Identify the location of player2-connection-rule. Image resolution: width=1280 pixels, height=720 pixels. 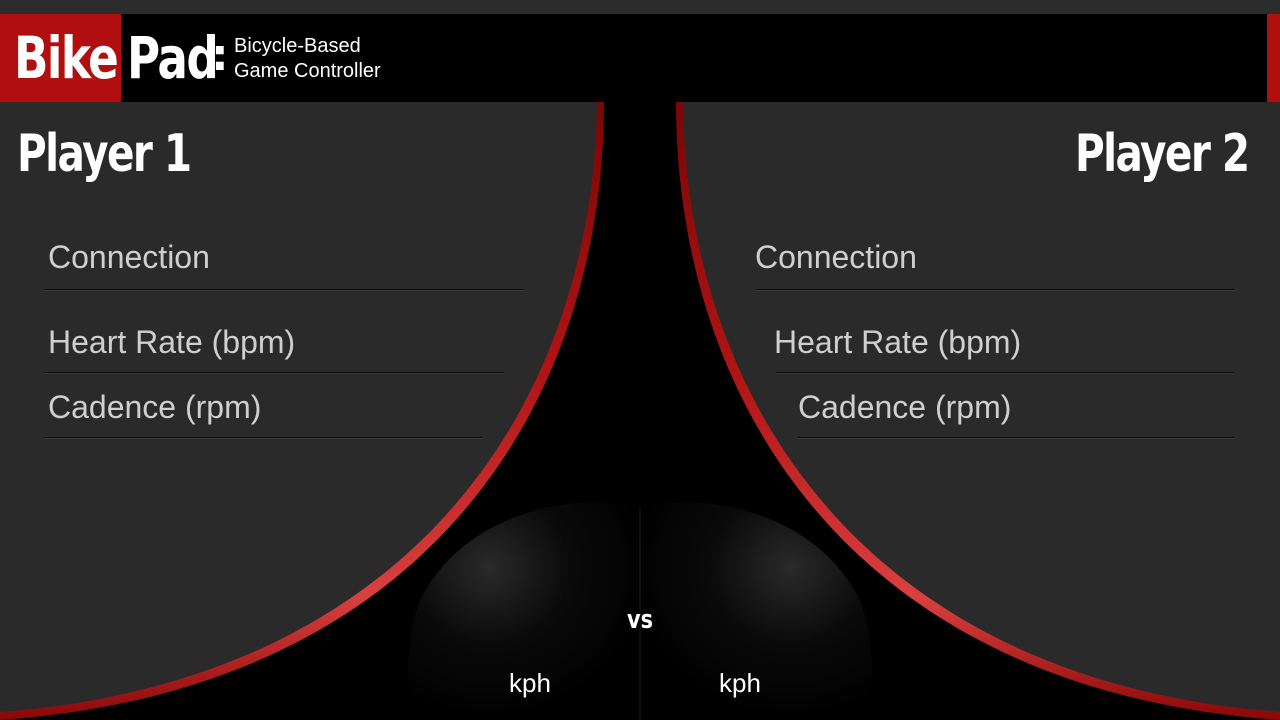
(995, 289).